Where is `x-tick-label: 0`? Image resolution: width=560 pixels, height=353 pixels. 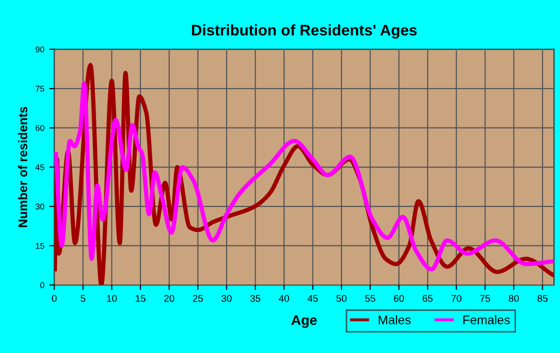
x-tick-label: 0 is located at coordinates (54, 298).